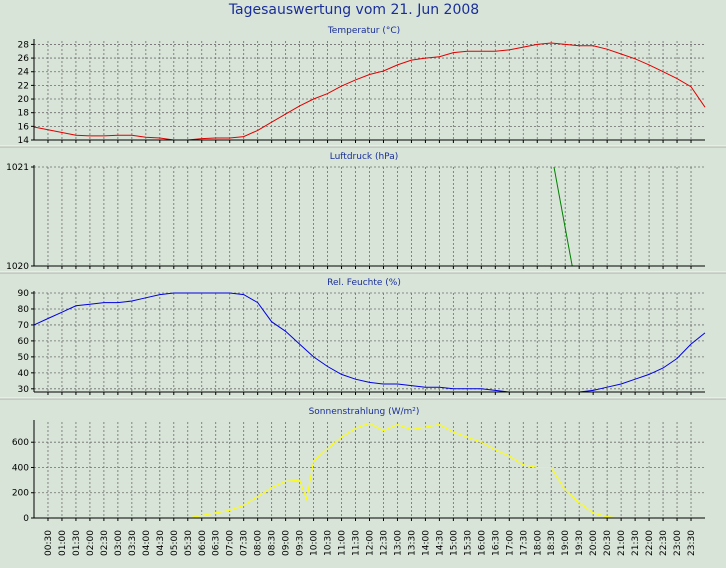  Describe the element at coordinates (357, 543) in the screenshot. I see `x-tick-label: 11:30` at that location.